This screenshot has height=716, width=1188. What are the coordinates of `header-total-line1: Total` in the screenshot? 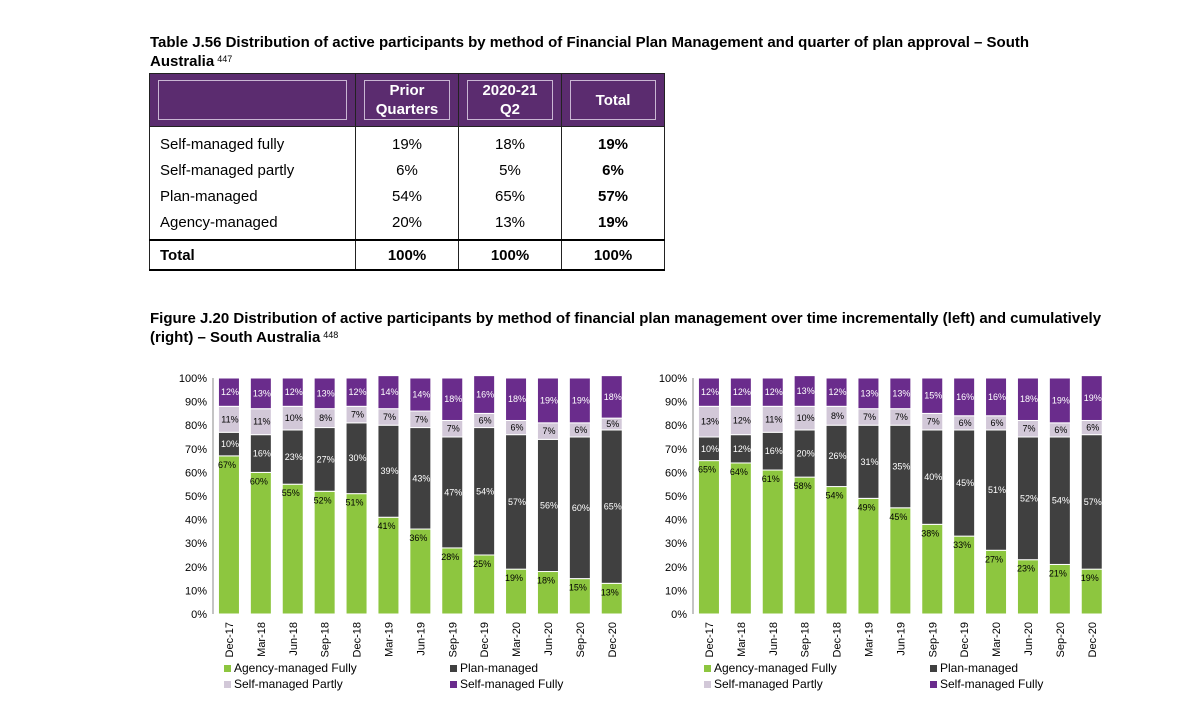 It's located at (613, 100).